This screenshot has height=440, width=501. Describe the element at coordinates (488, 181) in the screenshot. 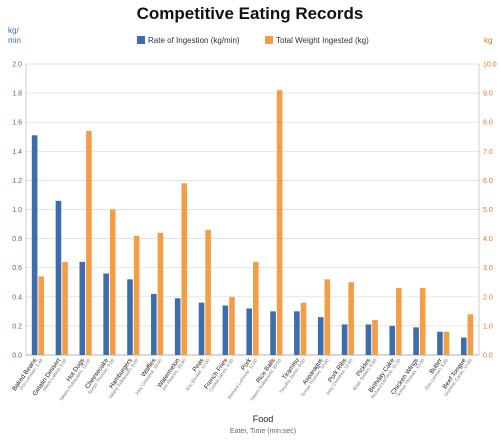

I see `right-tick-label: 6.0` at that location.